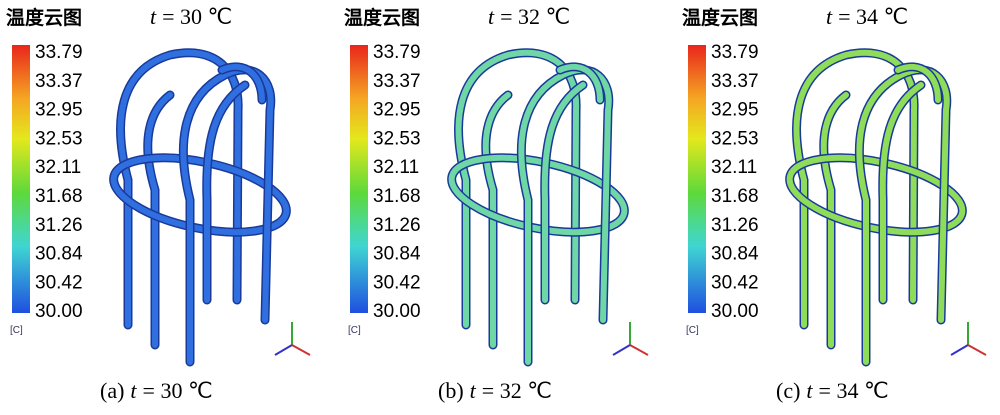  I want to click on condition: t = 32 ℃, so click(529, 16).